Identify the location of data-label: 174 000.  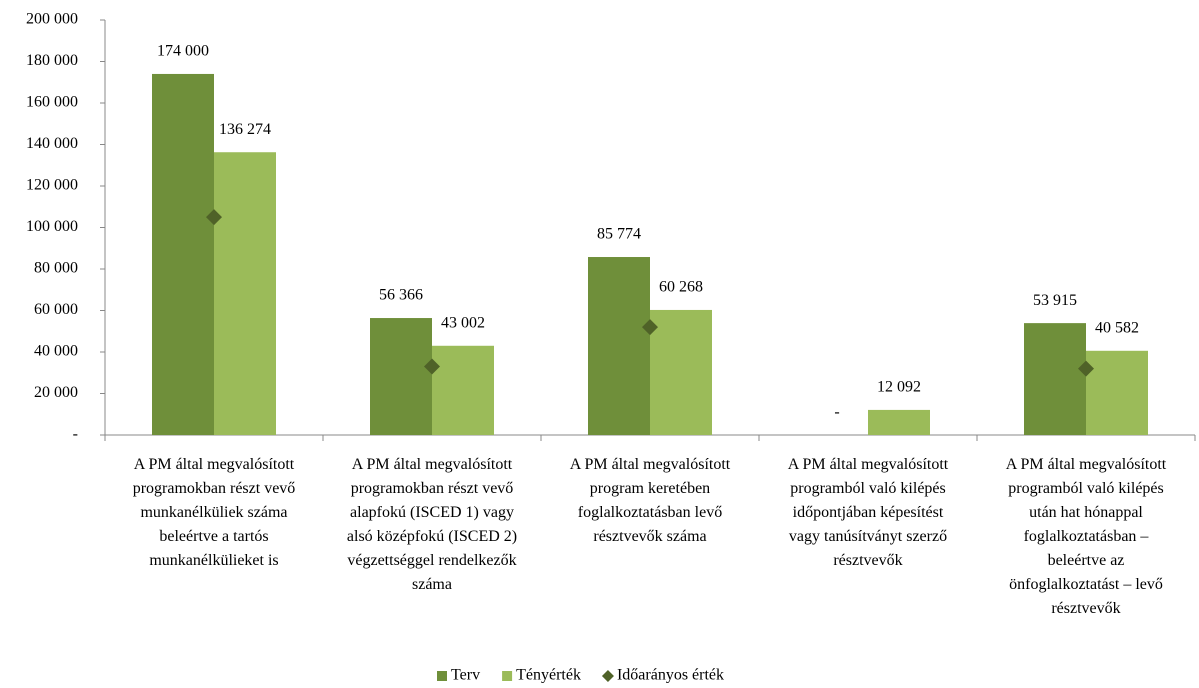
(183, 51).